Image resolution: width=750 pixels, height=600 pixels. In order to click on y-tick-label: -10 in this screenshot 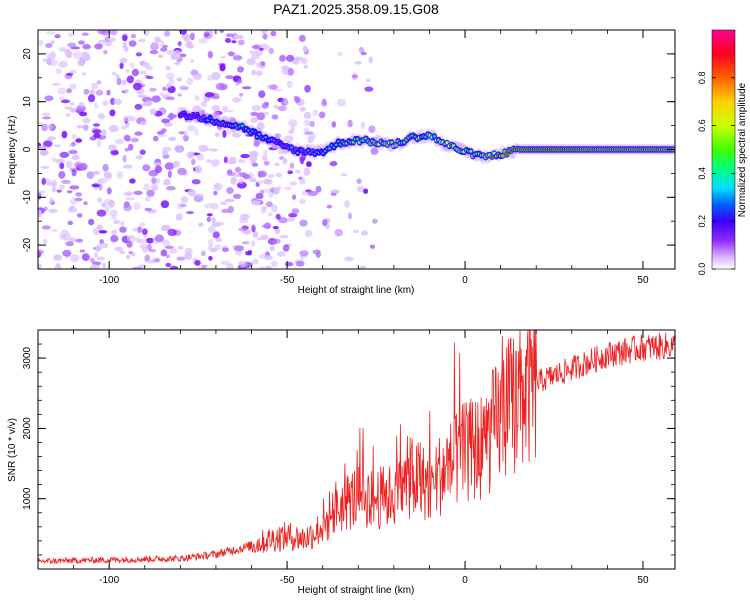, I will do `click(27, 197)`.